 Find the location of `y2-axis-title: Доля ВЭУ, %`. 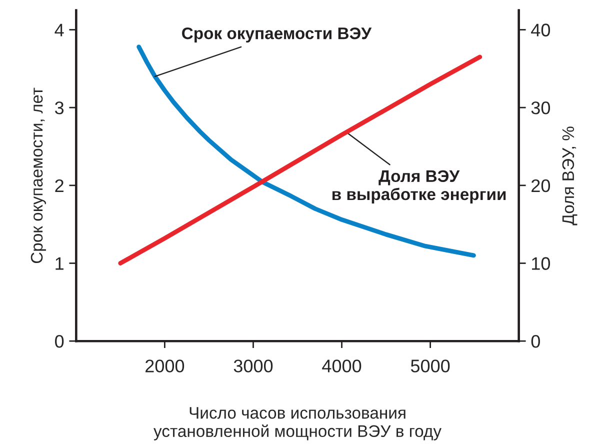

y2-axis-title: Доля ВЭУ, % is located at coordinates (570, 176).